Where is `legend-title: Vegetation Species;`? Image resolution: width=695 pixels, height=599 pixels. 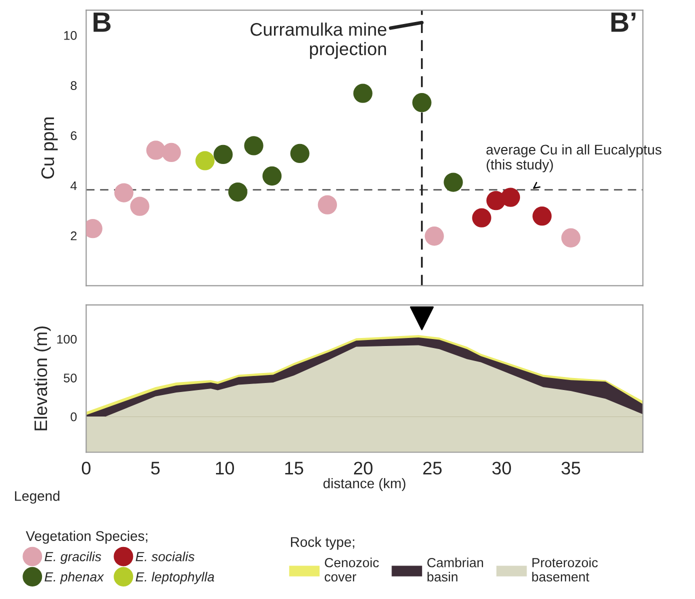
legend-title: Vegetation Species; is located at coordinates (87, 537).